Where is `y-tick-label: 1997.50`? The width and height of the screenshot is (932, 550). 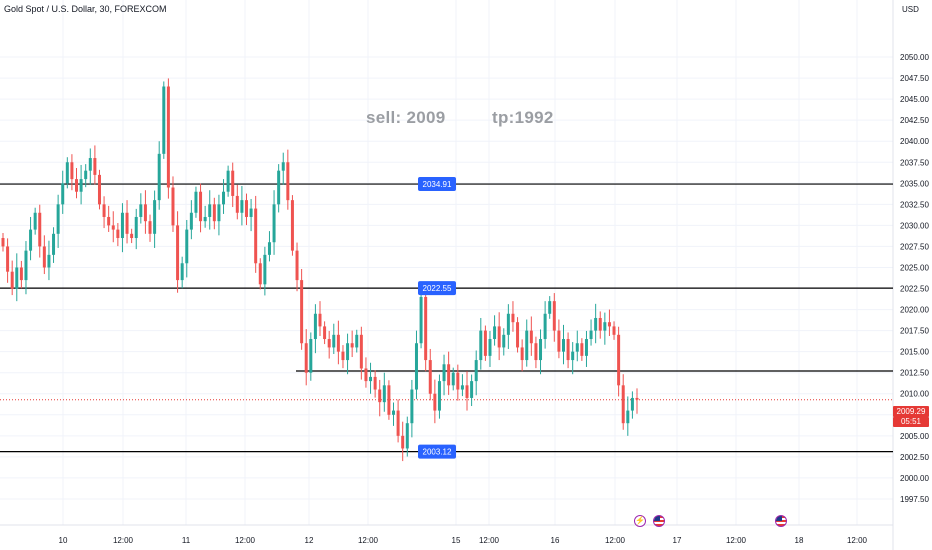 y-tick-label: 1997.50 is located at coordinates (914, 499).